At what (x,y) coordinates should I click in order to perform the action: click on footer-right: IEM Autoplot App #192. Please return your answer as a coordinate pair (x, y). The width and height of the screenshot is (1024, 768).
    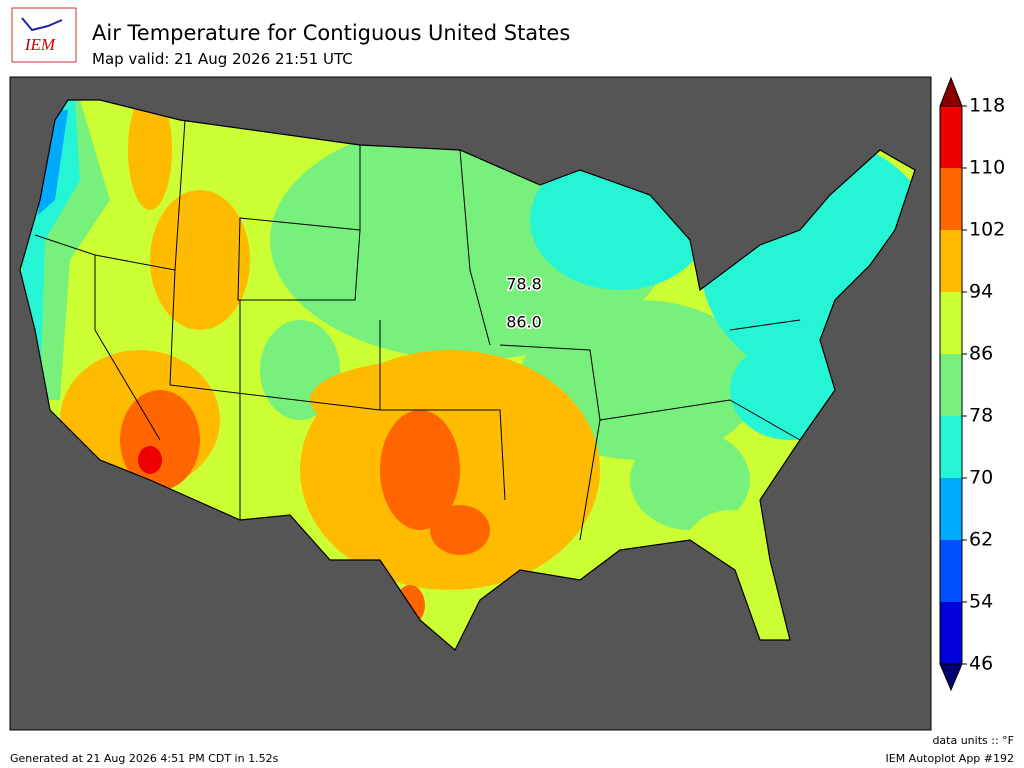
    Looking at the image, I should click on (950, 758).